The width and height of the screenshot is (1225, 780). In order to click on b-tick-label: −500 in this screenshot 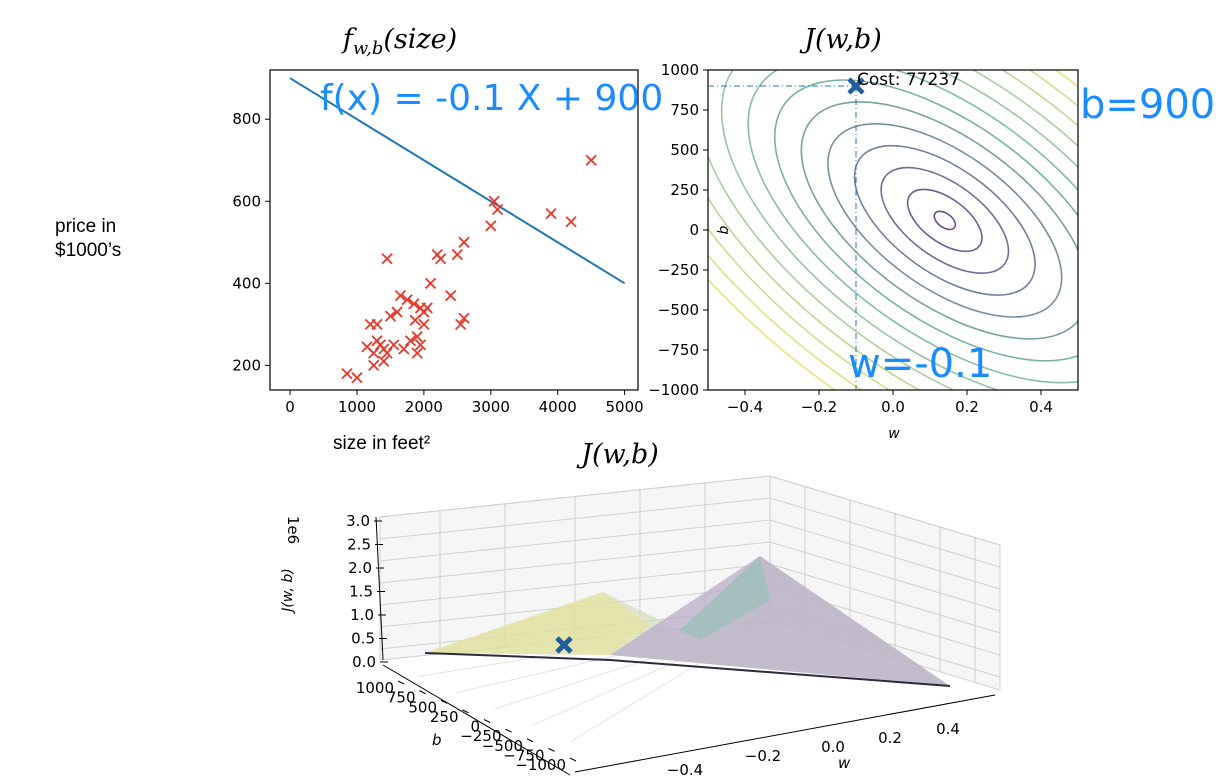, I will do `click(502, 746)`.